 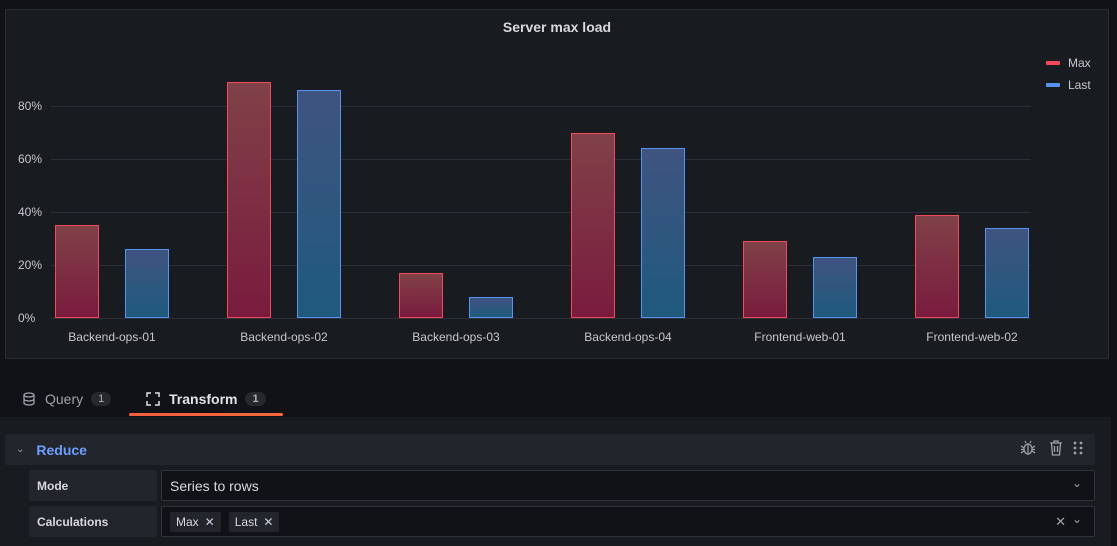 I want to click on tab-transform: Transform 1, so click(x=206, y=398).